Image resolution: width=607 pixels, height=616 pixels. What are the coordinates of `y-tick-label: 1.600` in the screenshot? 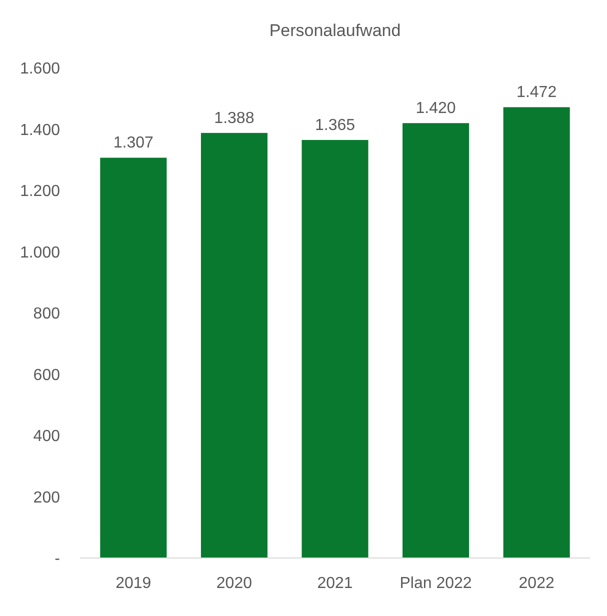 It's located at (40, 69).